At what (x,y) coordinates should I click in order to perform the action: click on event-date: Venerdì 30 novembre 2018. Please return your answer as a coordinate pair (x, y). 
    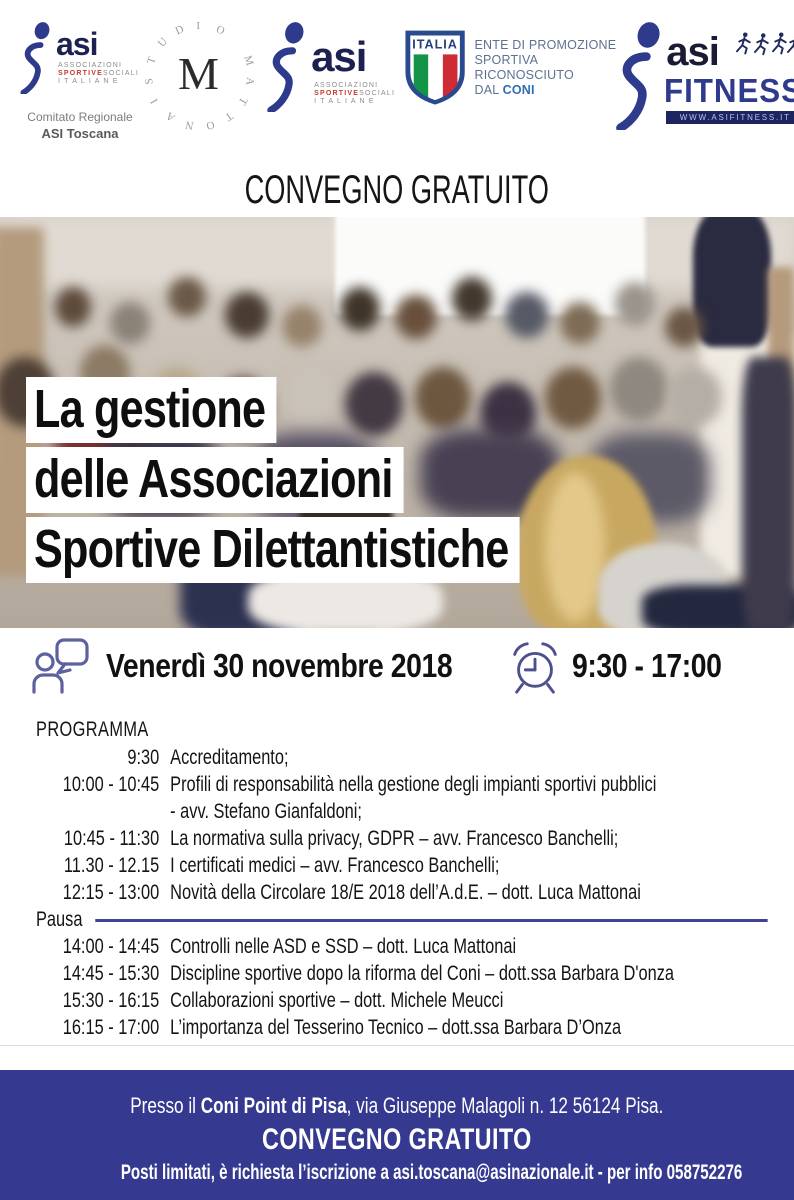
    Looking at the image, I should click on (279, 665).